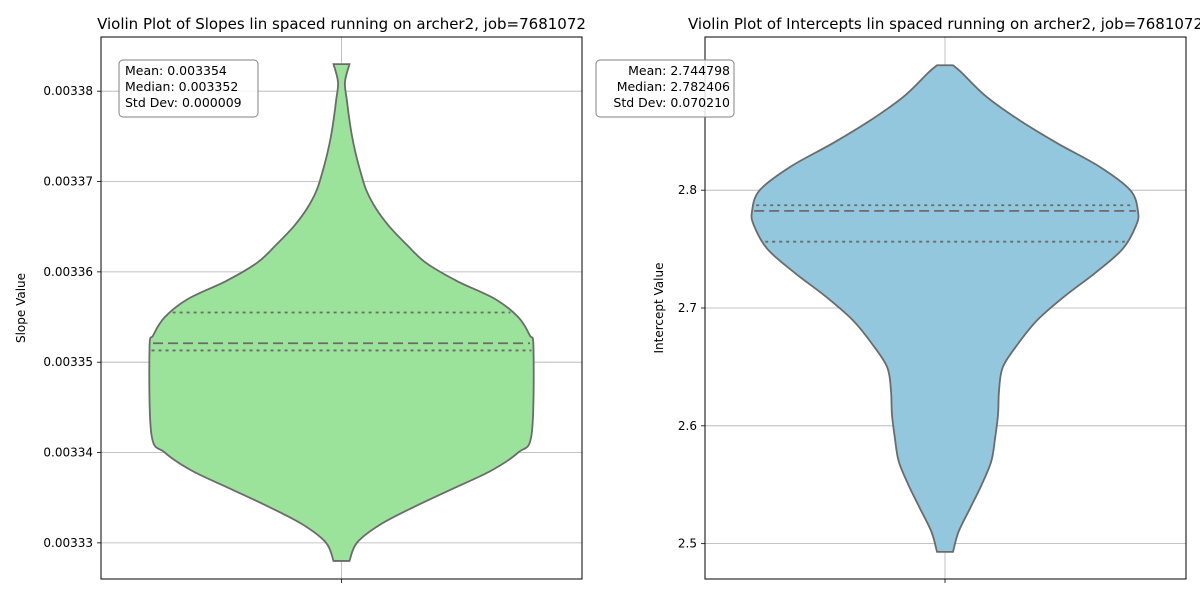 Image resolution: width=1200 pixels, height=600 pixels. Describe the element at coordinates (68, 272) in the screenshot. I see `y-tick-label: 0.00336` at that location.